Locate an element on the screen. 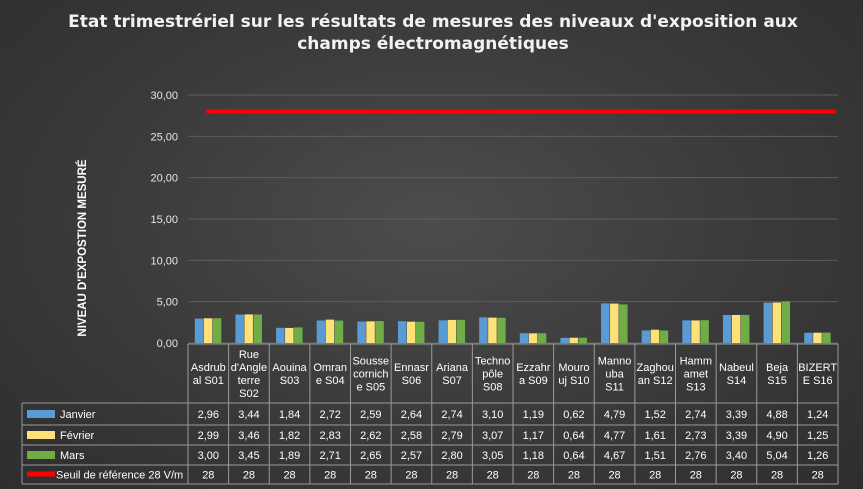 This screenshot has width=863, height=489. y-axis-title: NIVEAU D'EXPOSTION MESURÉ is located at coordinates (82, 248).